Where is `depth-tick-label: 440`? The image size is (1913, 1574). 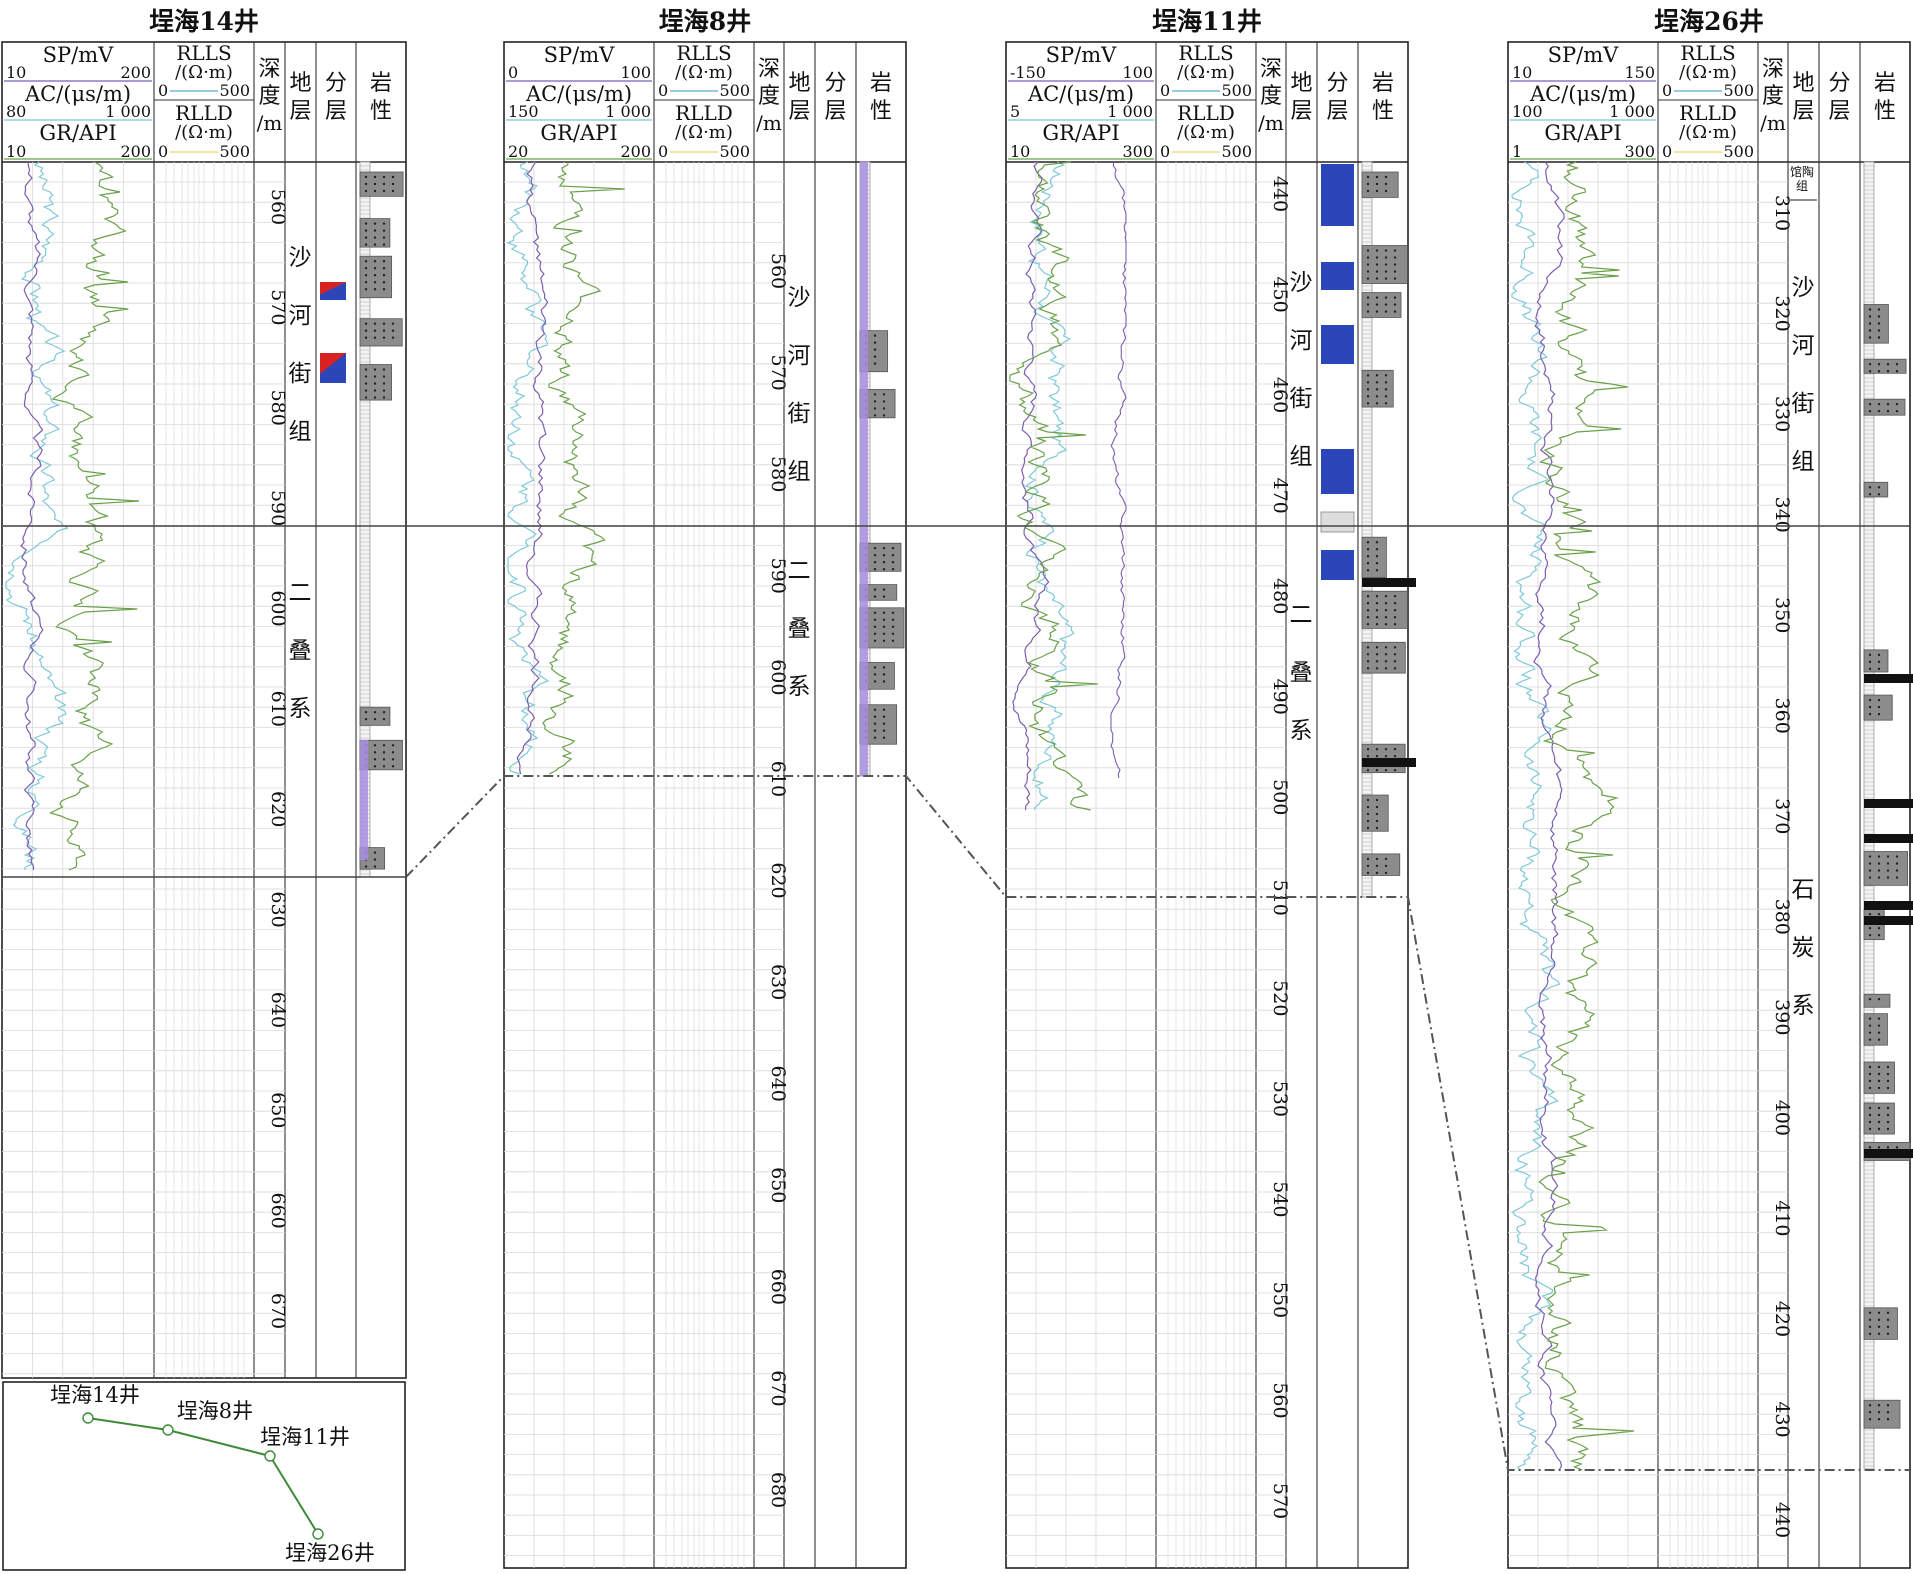
depth-tick-label: 440 is located at coordinates (1782, 1520).